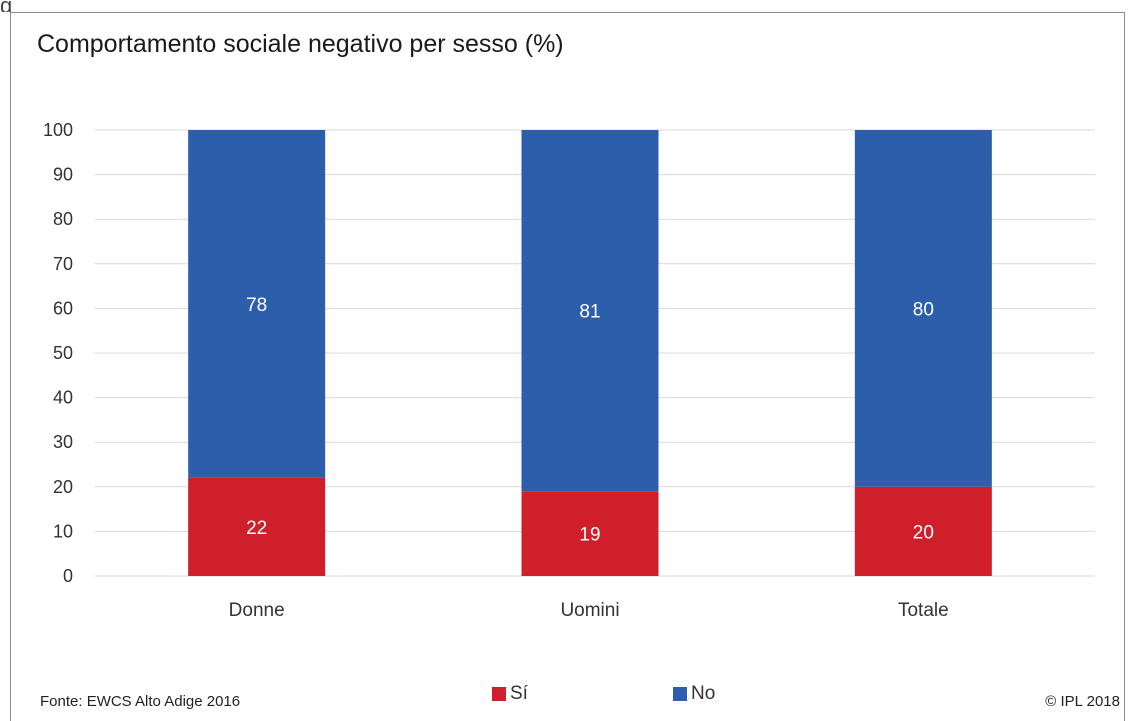 The image size is (1132, 721). Describe the element at coordinates (703, 693) in the screenshot. I see `legend-label-no: No` at that location.